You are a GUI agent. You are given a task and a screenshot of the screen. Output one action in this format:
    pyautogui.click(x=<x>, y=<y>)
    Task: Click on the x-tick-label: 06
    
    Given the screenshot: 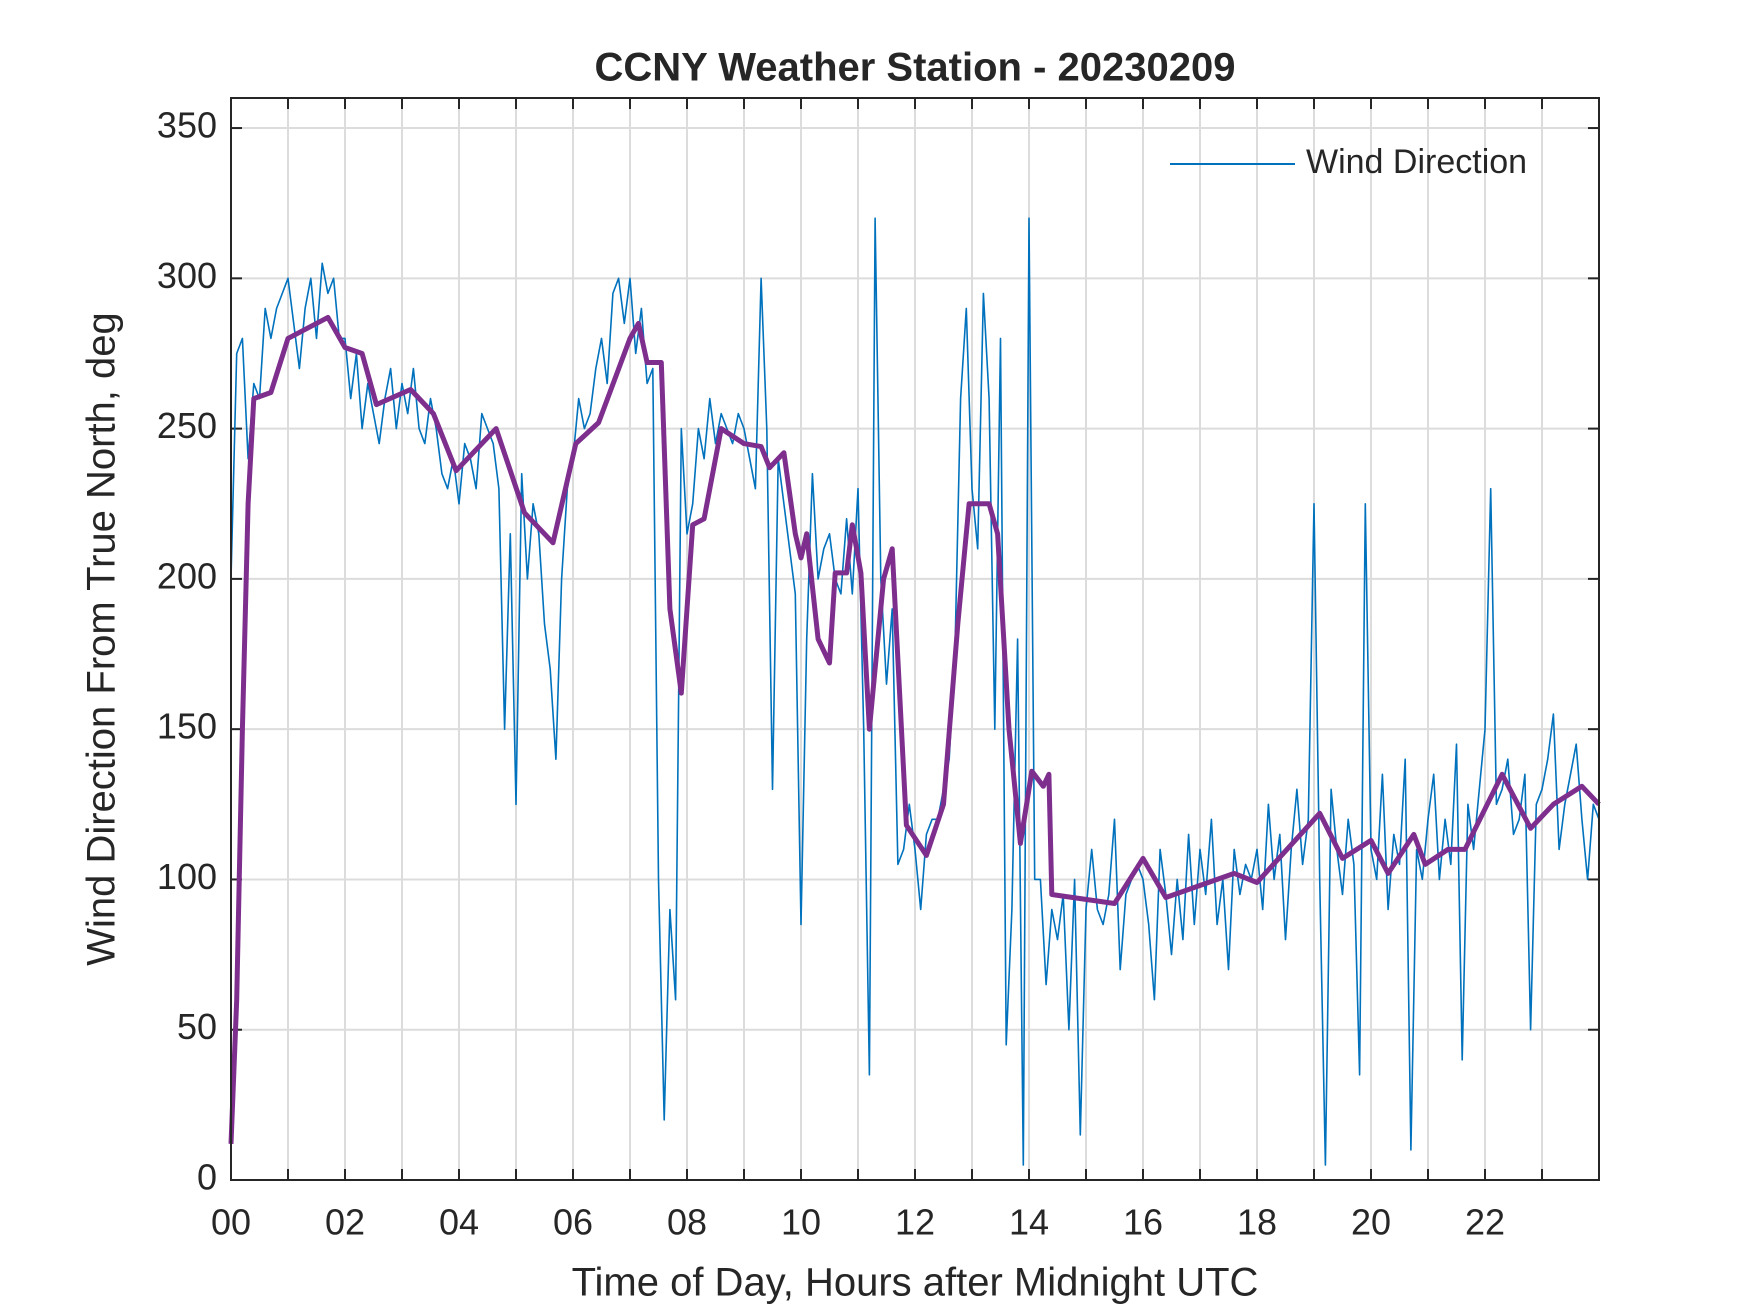 What is the action you would take?
    pyautogui.click(x=573, y=1222)
    